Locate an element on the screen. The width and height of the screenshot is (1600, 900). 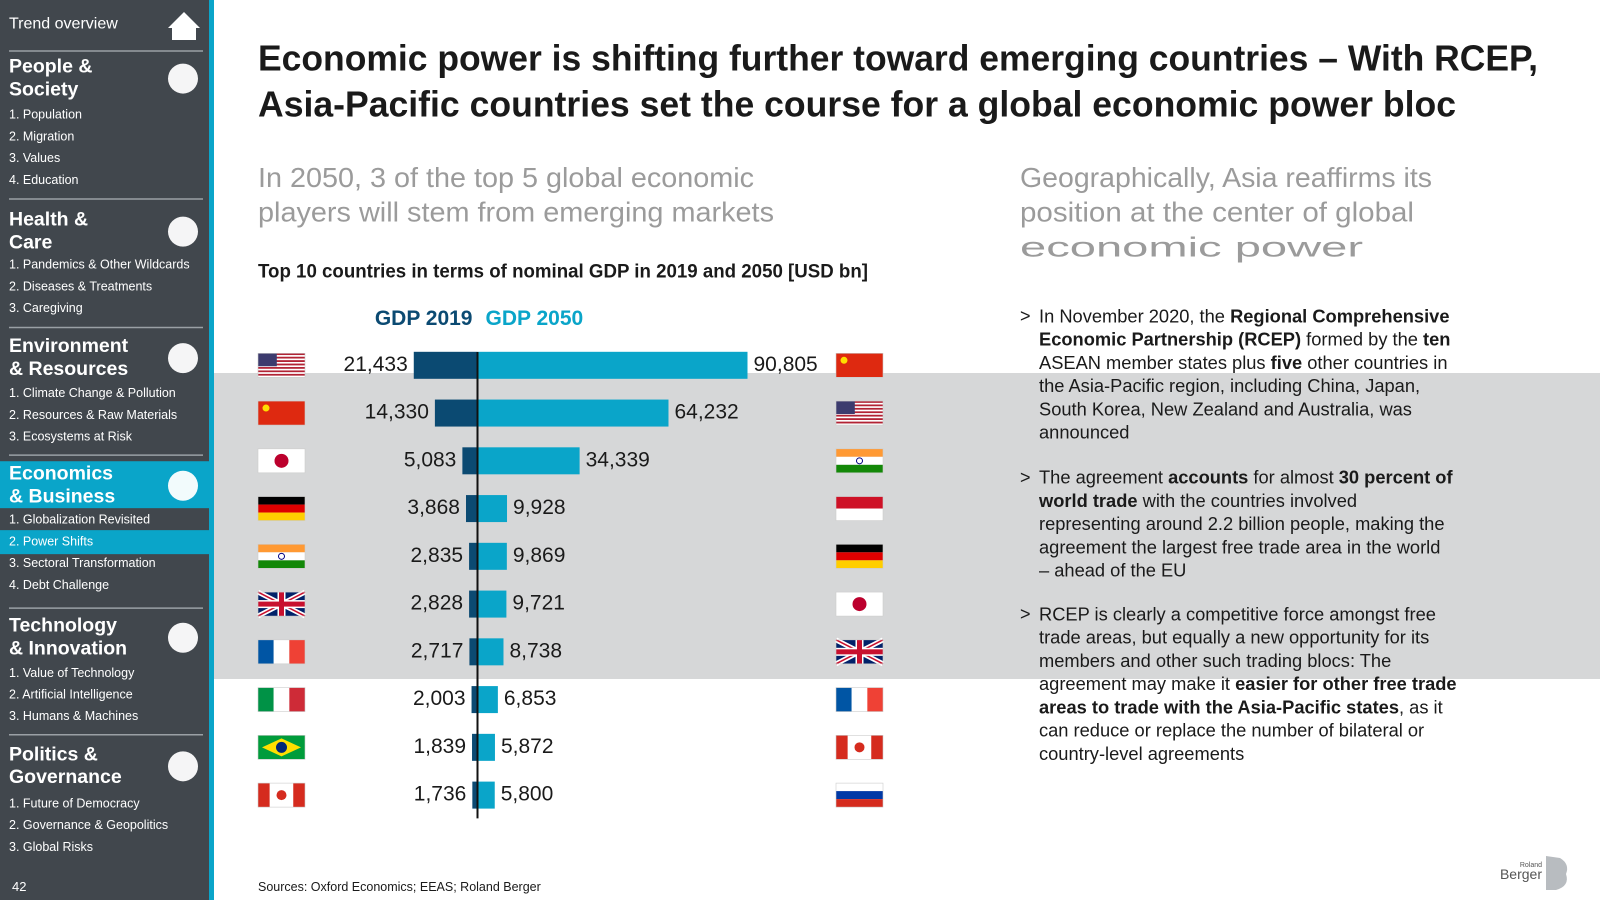
menu-item: 2. Artificial Intelligence is located at coordinates (71, 695).